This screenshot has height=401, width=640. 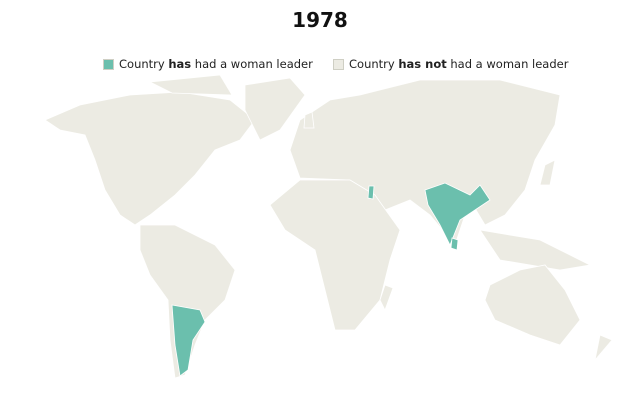 I want to click on madagascar, so click(x=386, y=298).